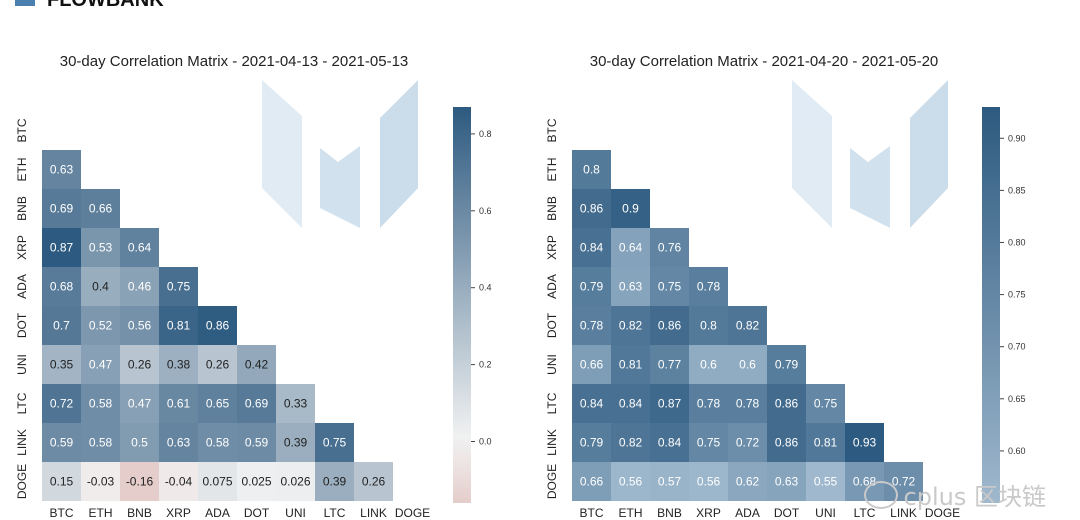  I want to click on x-tick-label: UNI, so click(825, 513).